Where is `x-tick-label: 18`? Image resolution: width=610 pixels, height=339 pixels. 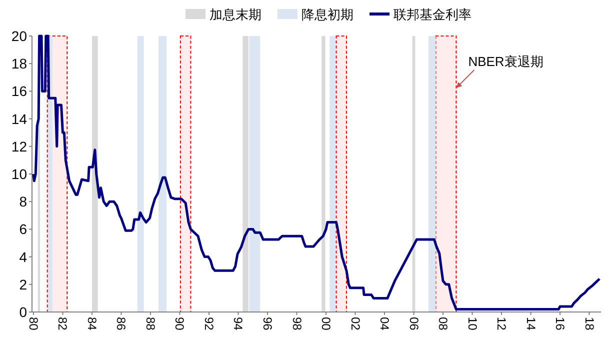
x-tick-label: 18 is located at coordinates (589, 324).